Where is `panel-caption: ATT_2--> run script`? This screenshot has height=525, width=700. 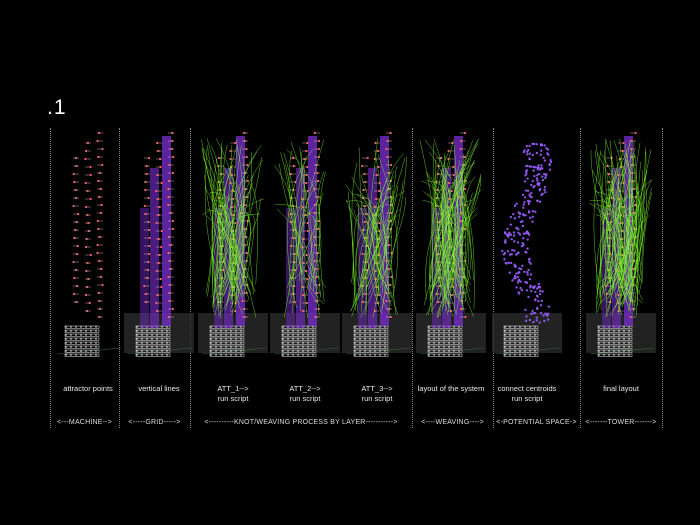
panel-caption: ATT_2--> run script is located at coordinates (305, 394).